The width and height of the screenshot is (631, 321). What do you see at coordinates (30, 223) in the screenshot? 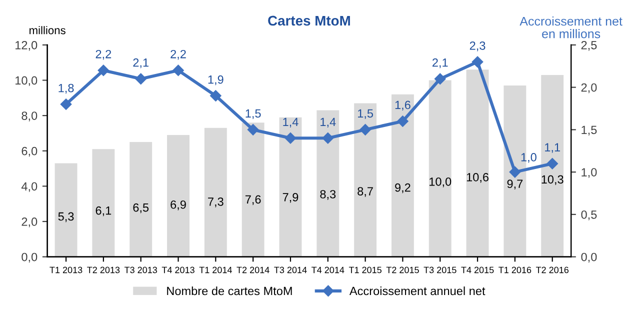
I see `y-tick-label: 2,0` at bounding box center [30, 223].